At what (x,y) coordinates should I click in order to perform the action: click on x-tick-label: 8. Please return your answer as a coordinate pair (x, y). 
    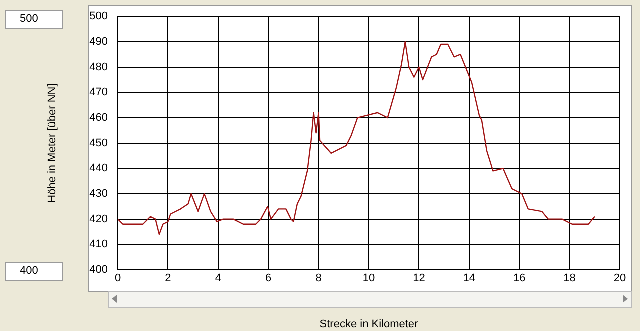
    Looking at the image, I should click on (319, 278).